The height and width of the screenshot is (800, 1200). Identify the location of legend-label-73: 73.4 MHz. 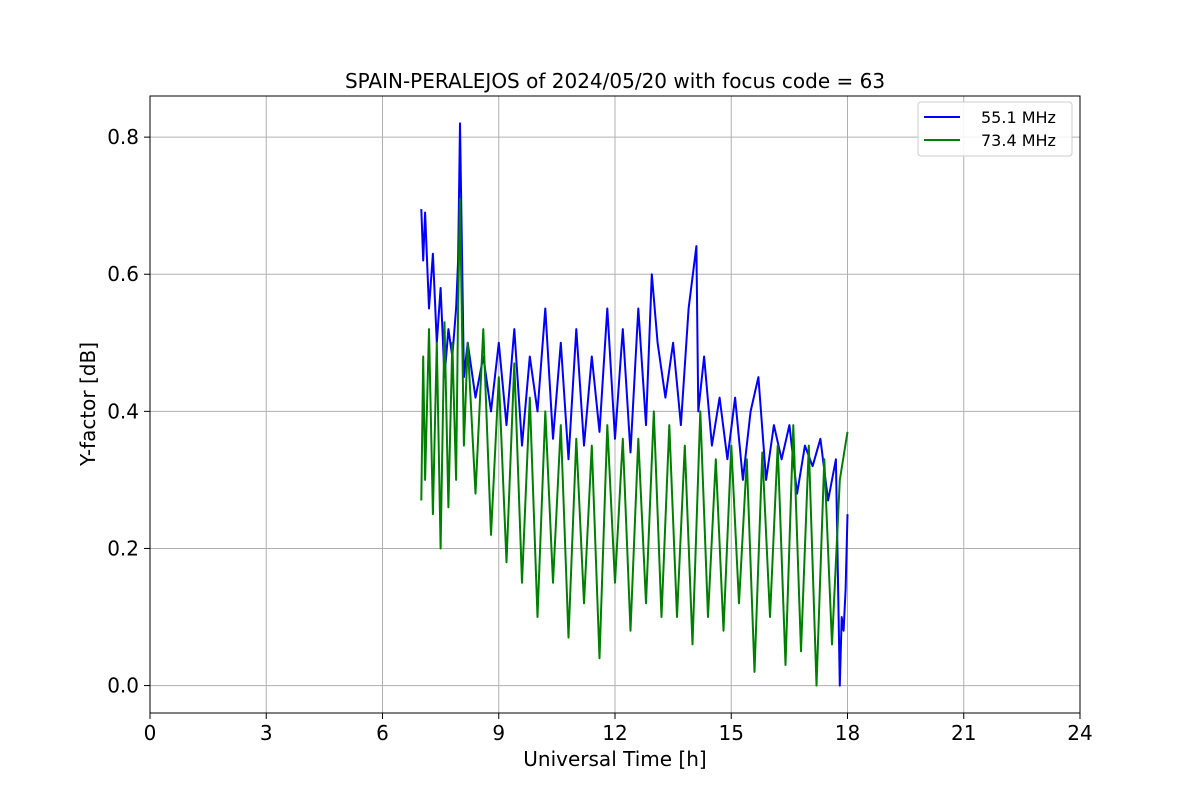
(1018, 140).